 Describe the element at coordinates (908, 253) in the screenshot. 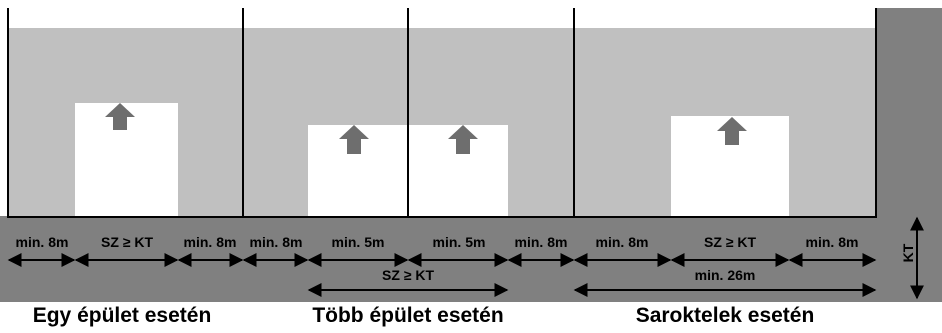

I see `label-kt-side: KT` at that location.